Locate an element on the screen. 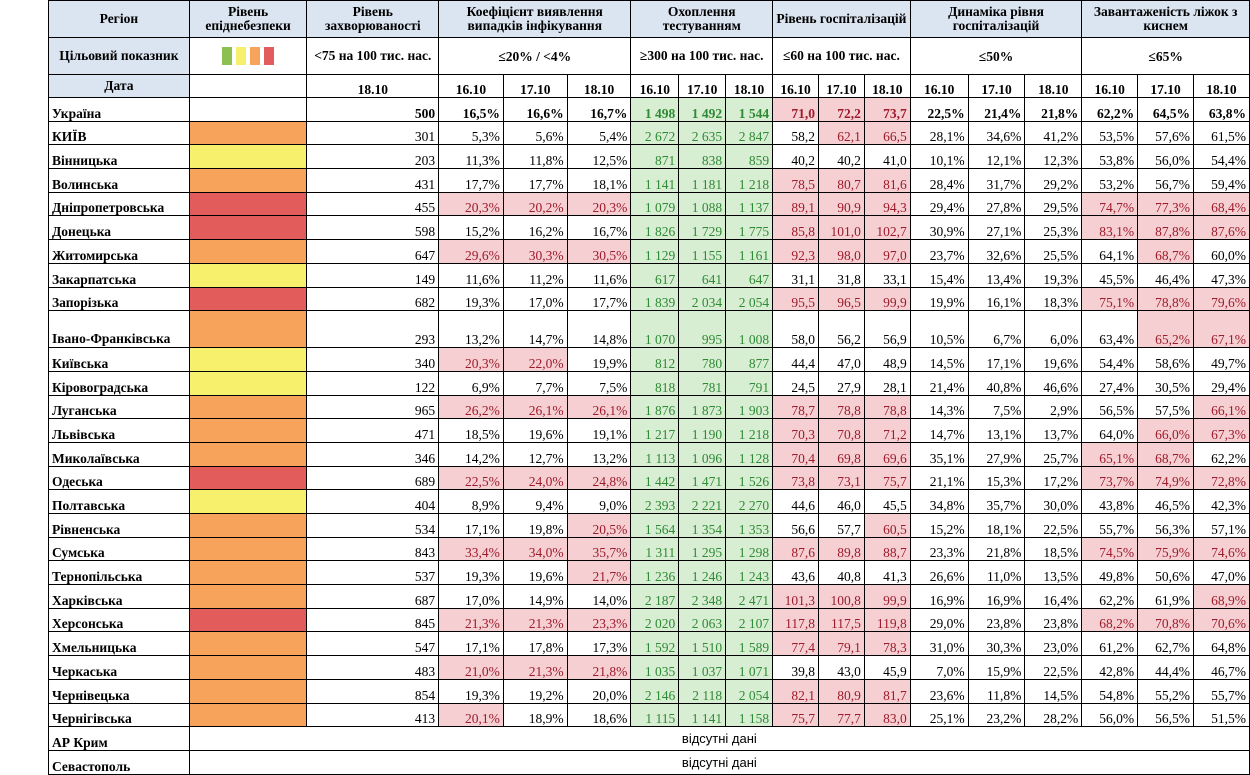 The image size is (1250, 775). hosp-dynamics-value: 19,3% is located at coordinates (1053, 275).